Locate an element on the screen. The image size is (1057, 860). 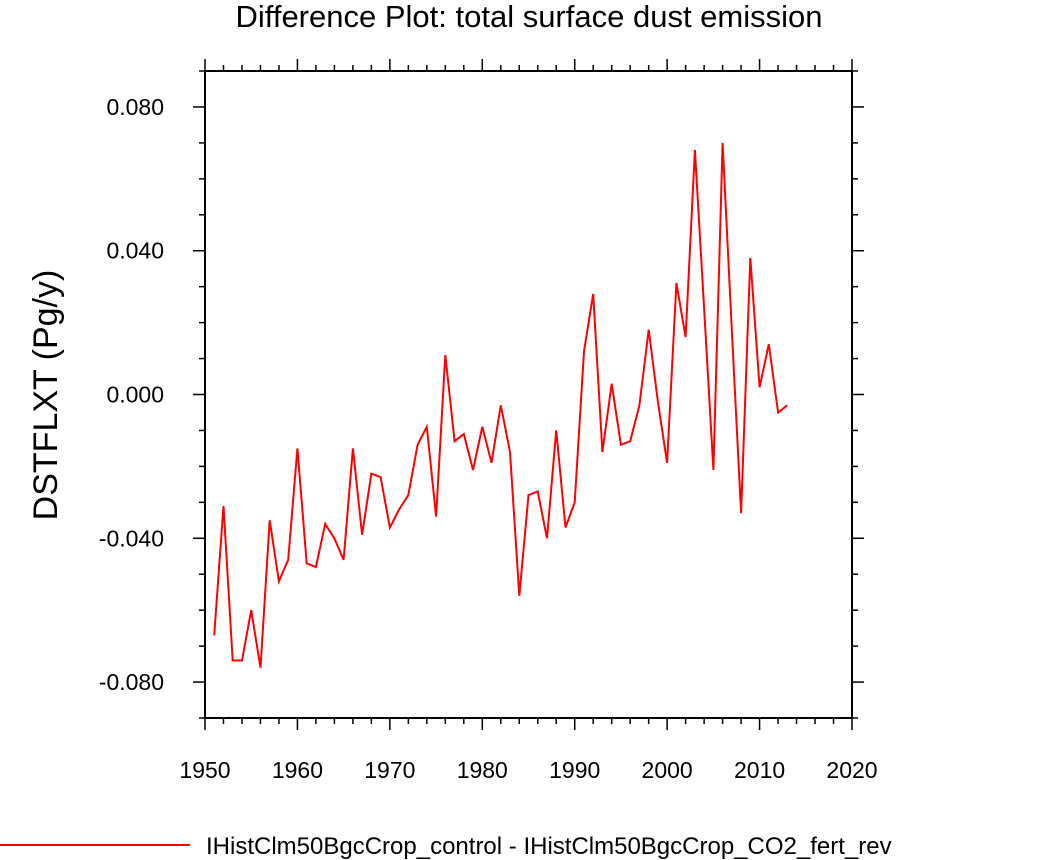
x-tick-label: 1990 is located at coordinates (574, 770).